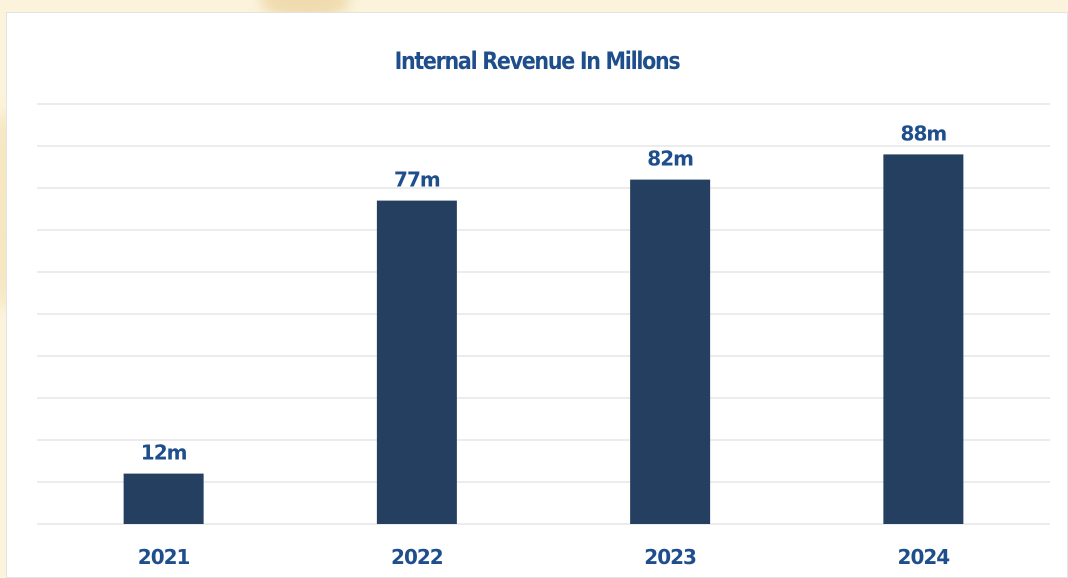 The width and height of the screenshot is (1068, 578). What do you see at coordinates (537, 61) in the screenshot?
I see `chart-title: Internal Revenue In Millons` at bounding box center [537, 61].